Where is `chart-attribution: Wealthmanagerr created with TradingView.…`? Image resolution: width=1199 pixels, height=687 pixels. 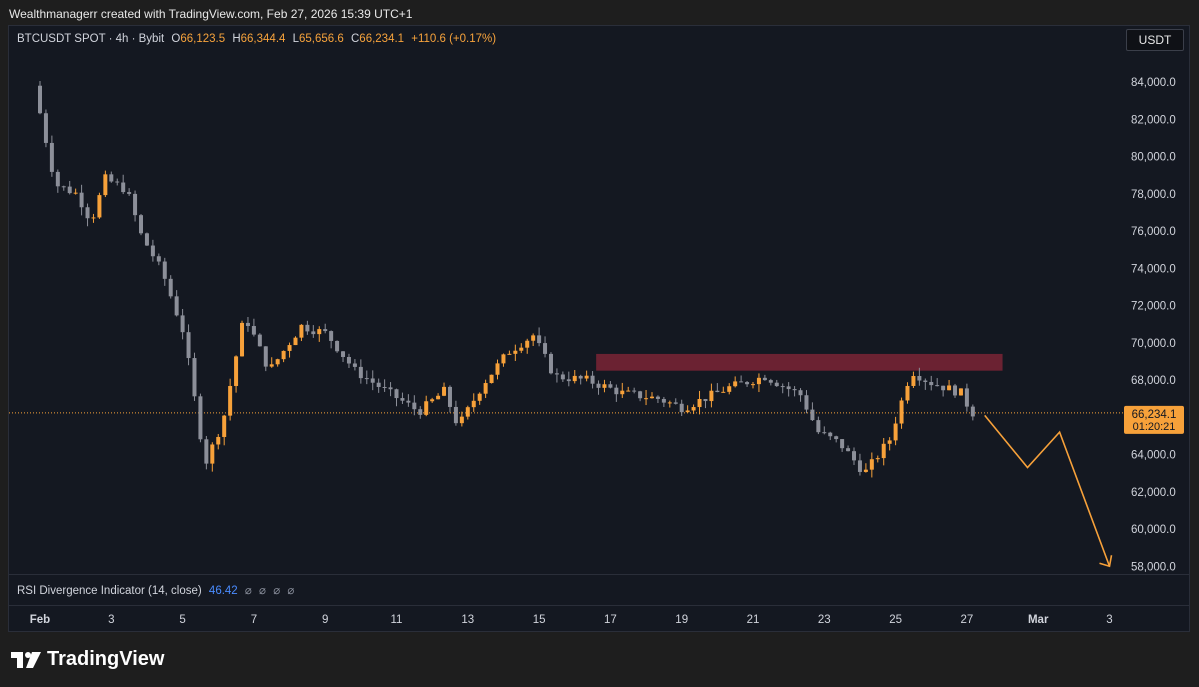
chart-attribution: Wealthmanagerr created with TradingView.… is located at coordinates (211, 14).